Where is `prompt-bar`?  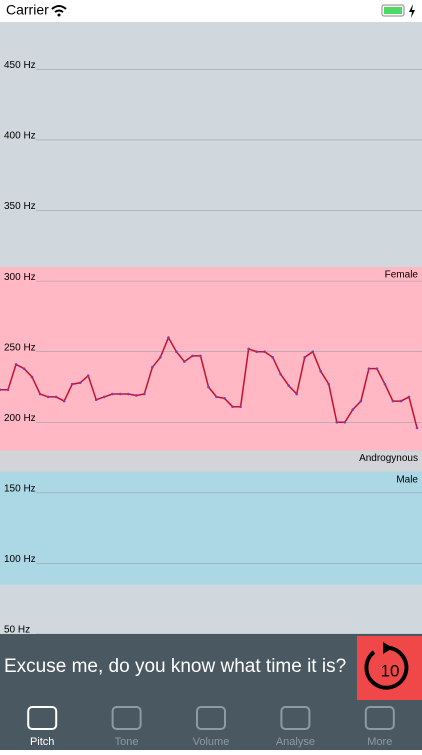 prompt-bar is located at coordinates (211, 667).